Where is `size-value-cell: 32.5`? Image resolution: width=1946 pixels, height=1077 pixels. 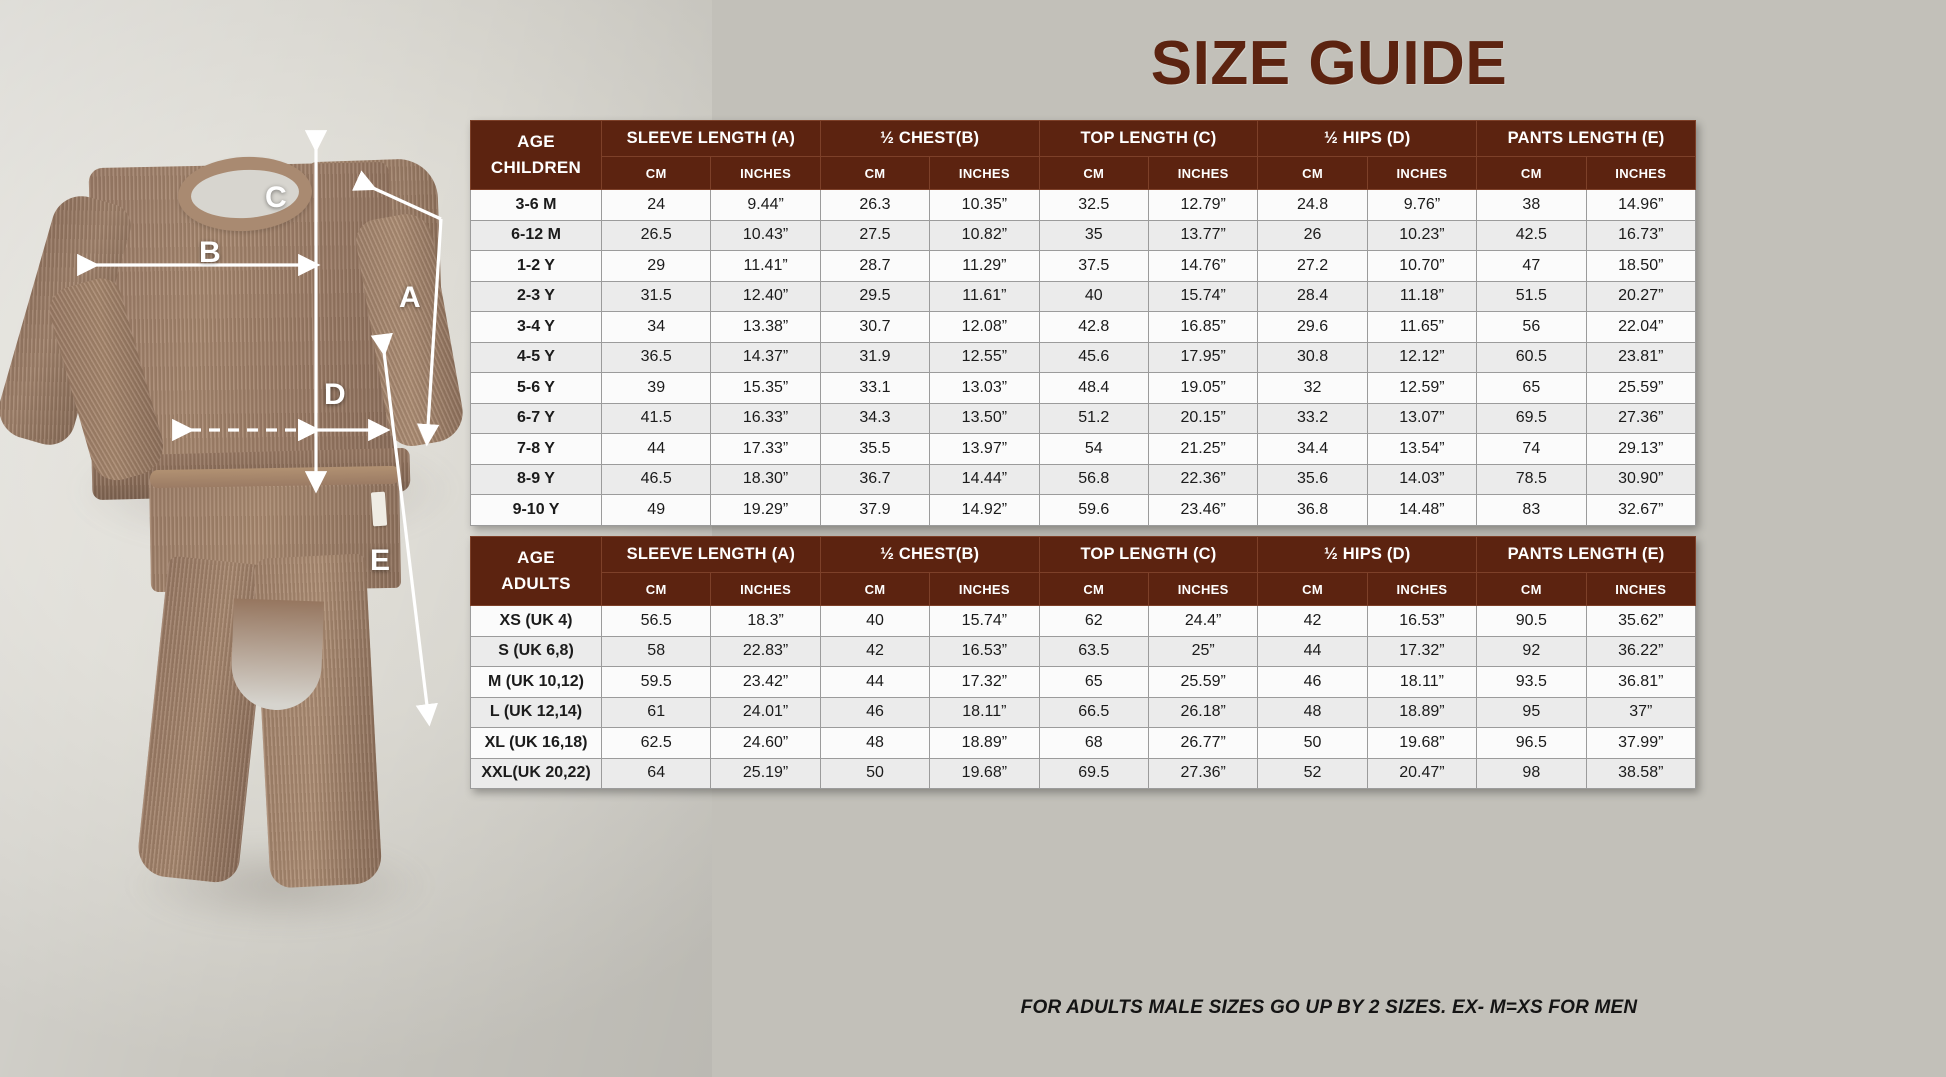
size-value-cell: 32.5 is located at coordinates (1093, 205).